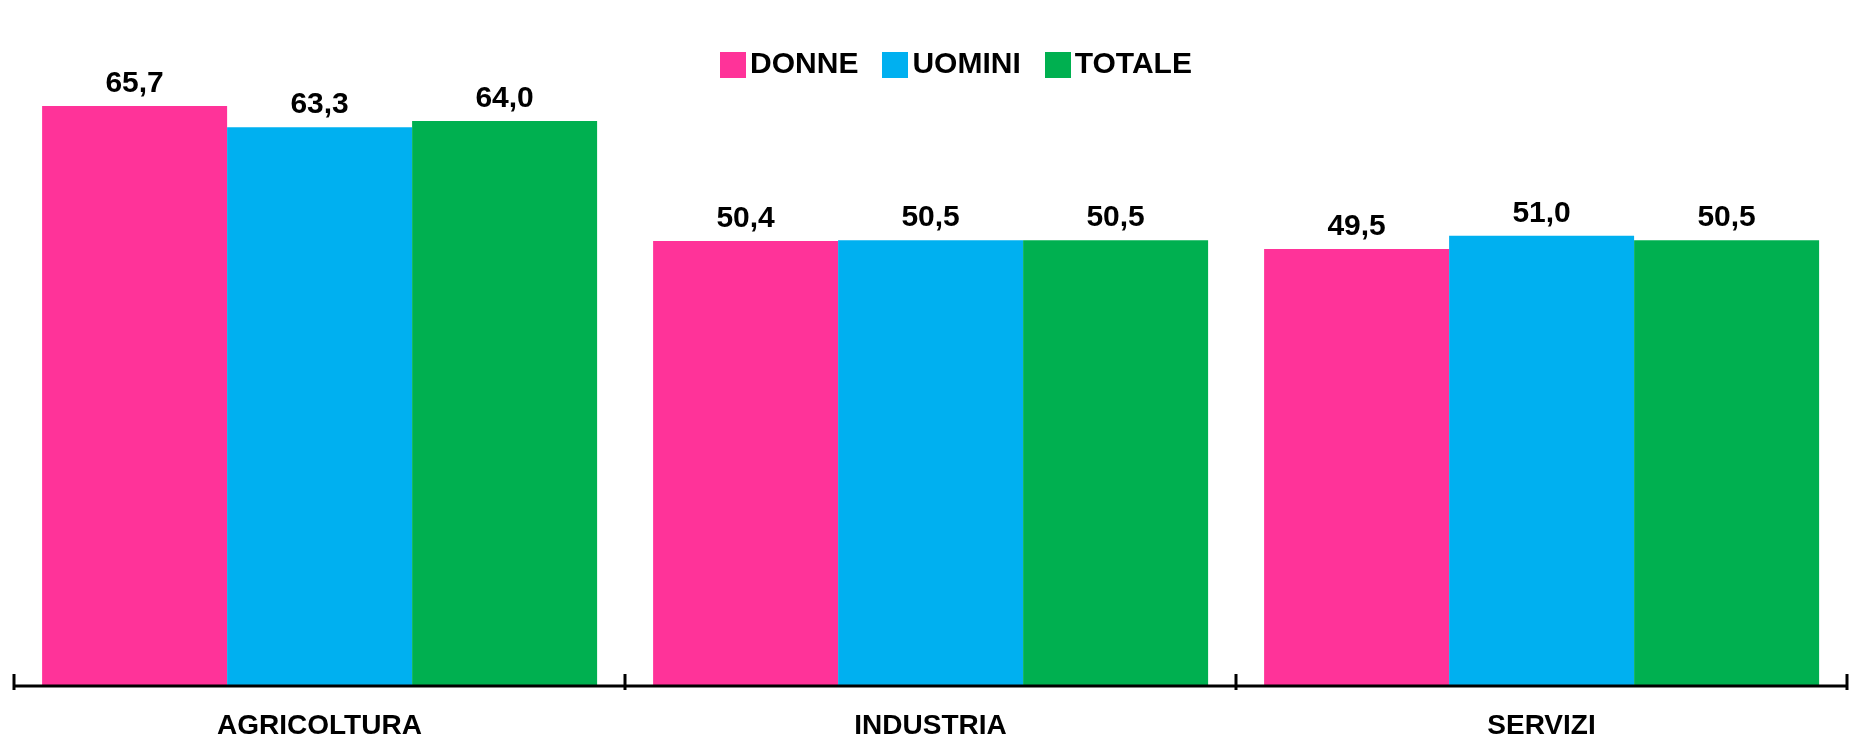  I want to click on data-label: 49,5, so click(1356, 225).